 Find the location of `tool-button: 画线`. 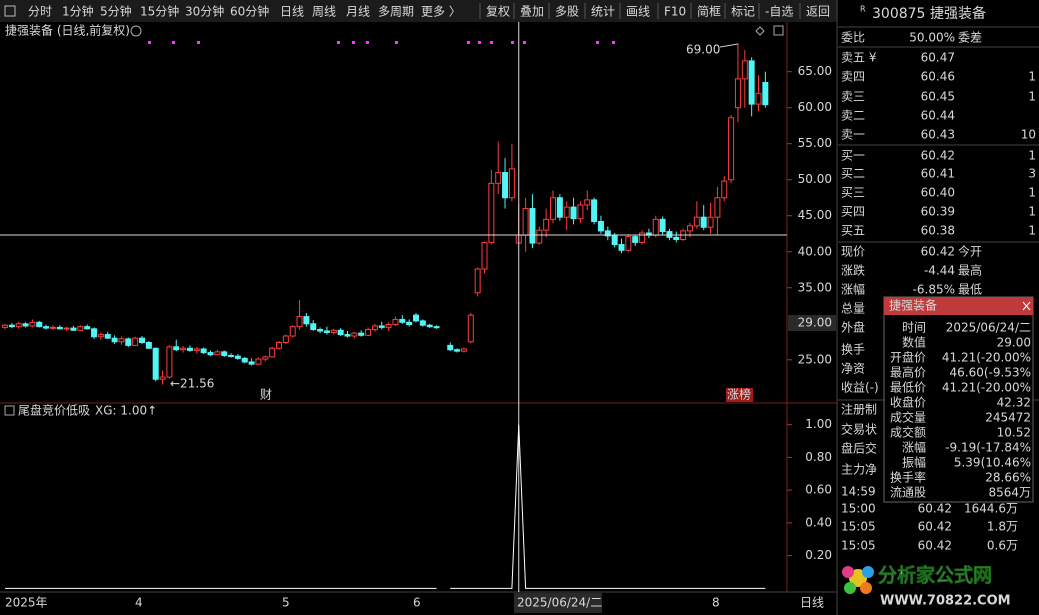

tool-button: 画线 is located at coordinates (638, 12).